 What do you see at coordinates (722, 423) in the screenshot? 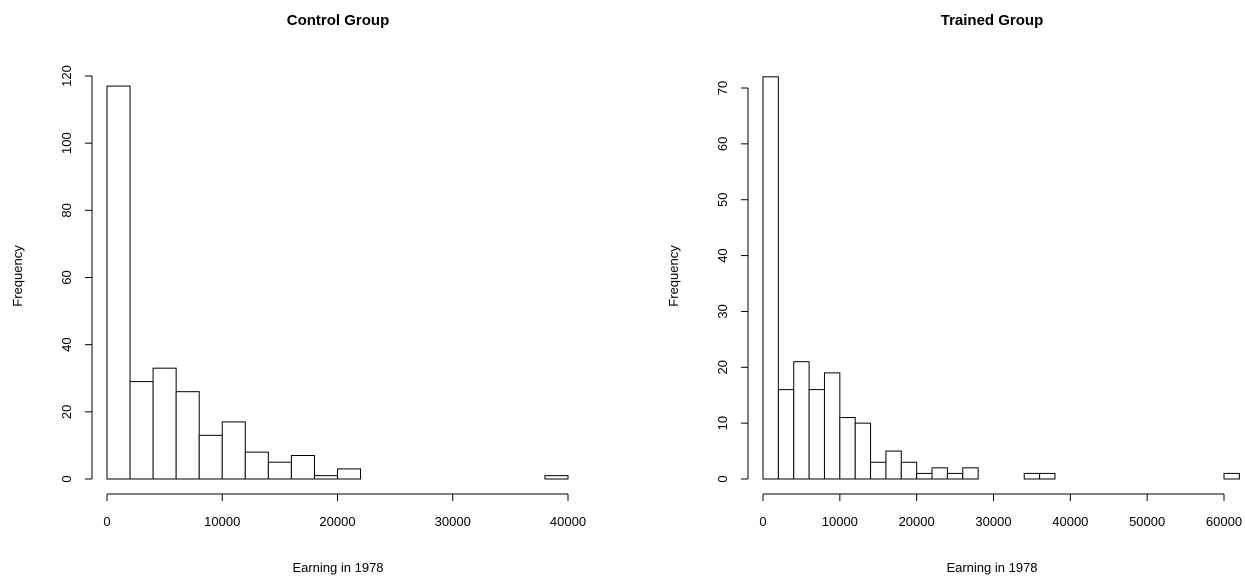
I see `y-tick-label: 10` at bounding box center [722, 423].